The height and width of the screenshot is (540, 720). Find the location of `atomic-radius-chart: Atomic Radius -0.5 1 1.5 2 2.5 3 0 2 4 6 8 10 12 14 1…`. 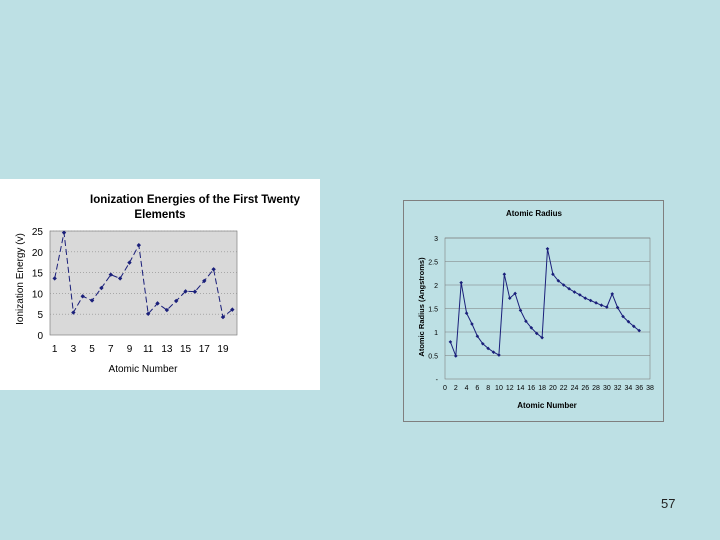

atomic-radius-chart: Atomic Radius -0.5 1 1.5 2 2.5 3 0 2 4 6 8 10 12 14 1… is located at coordinates (533, 311).